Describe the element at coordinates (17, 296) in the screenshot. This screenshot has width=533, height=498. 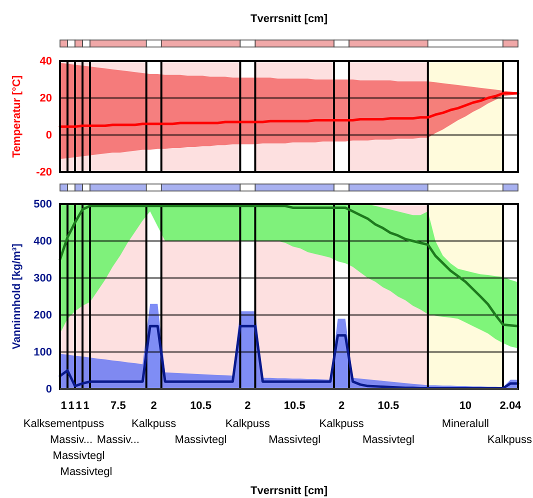
I see `y-axis-title: Vanninnhold [kg/m³]` at that location.